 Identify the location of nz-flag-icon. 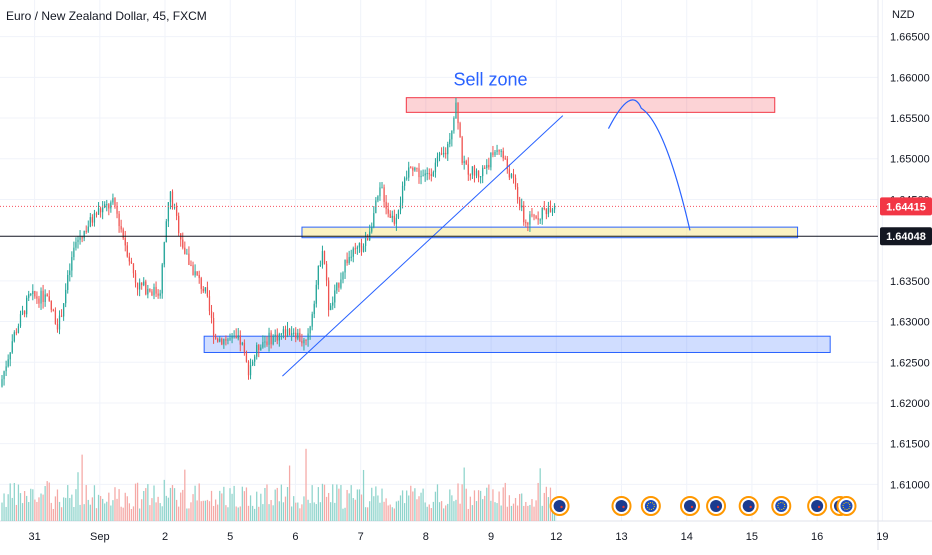
(716, 506).